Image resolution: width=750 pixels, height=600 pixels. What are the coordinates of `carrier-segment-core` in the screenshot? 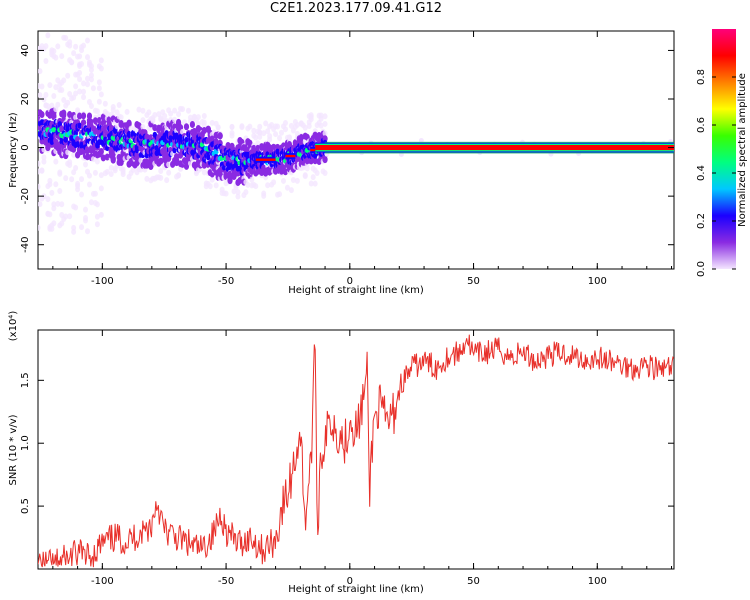 It's located at (290, 156).